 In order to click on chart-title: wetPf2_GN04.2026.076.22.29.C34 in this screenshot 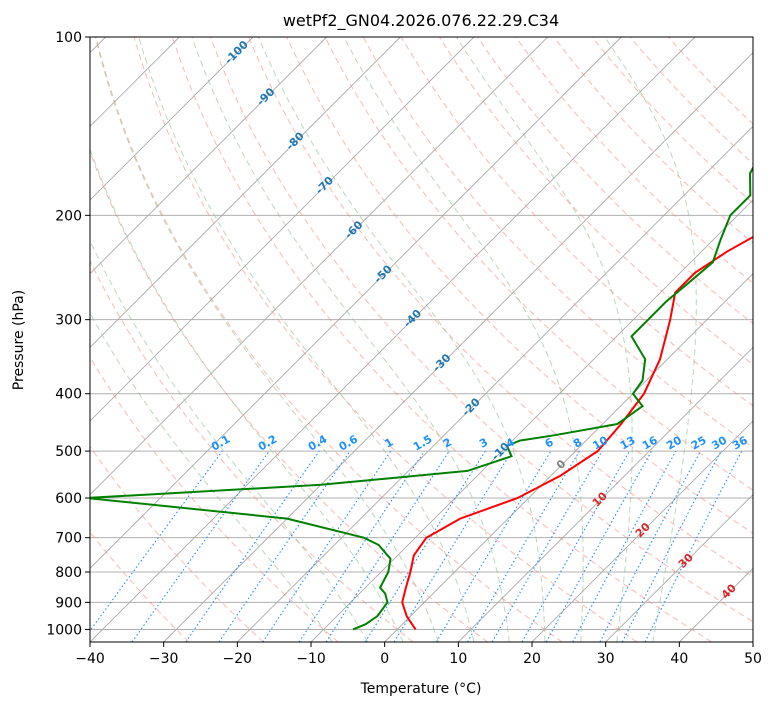, I will do `click(421, 21)`.